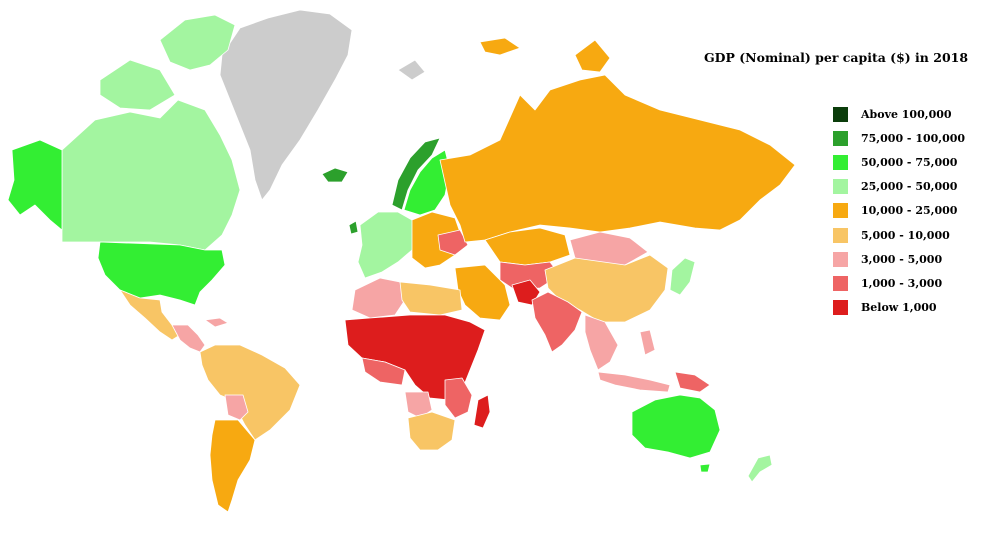 This screenshot has width=999, height=542. Describe the element at coordinates (416, 174) in the screenshot. I see `region-norway` at that location.